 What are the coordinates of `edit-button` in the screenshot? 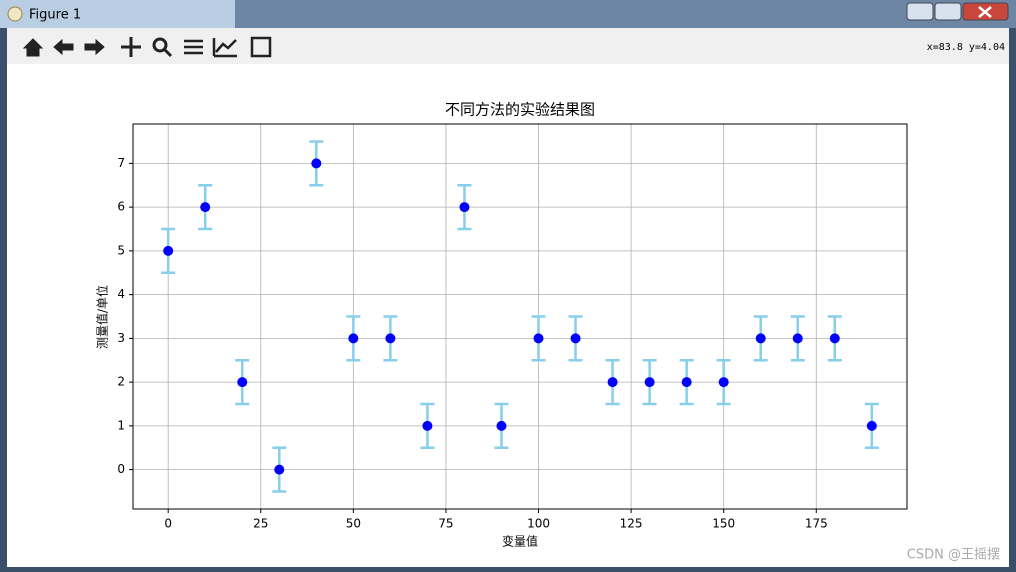 It's located at (224, 48).